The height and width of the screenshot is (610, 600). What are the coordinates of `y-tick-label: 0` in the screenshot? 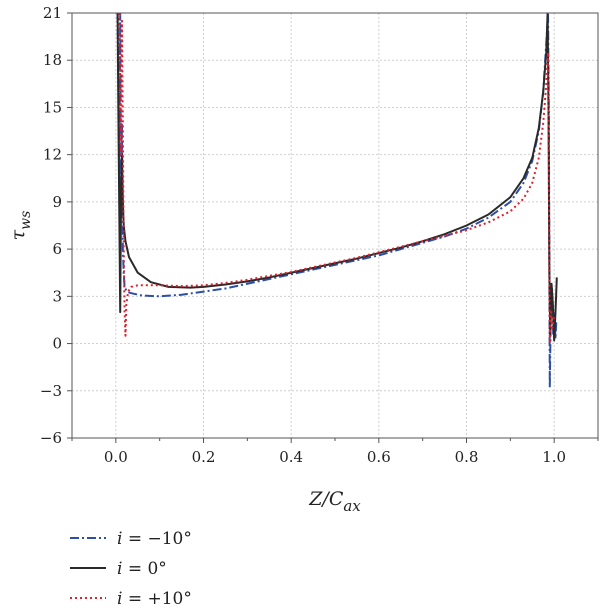 It's located at (57, 344).